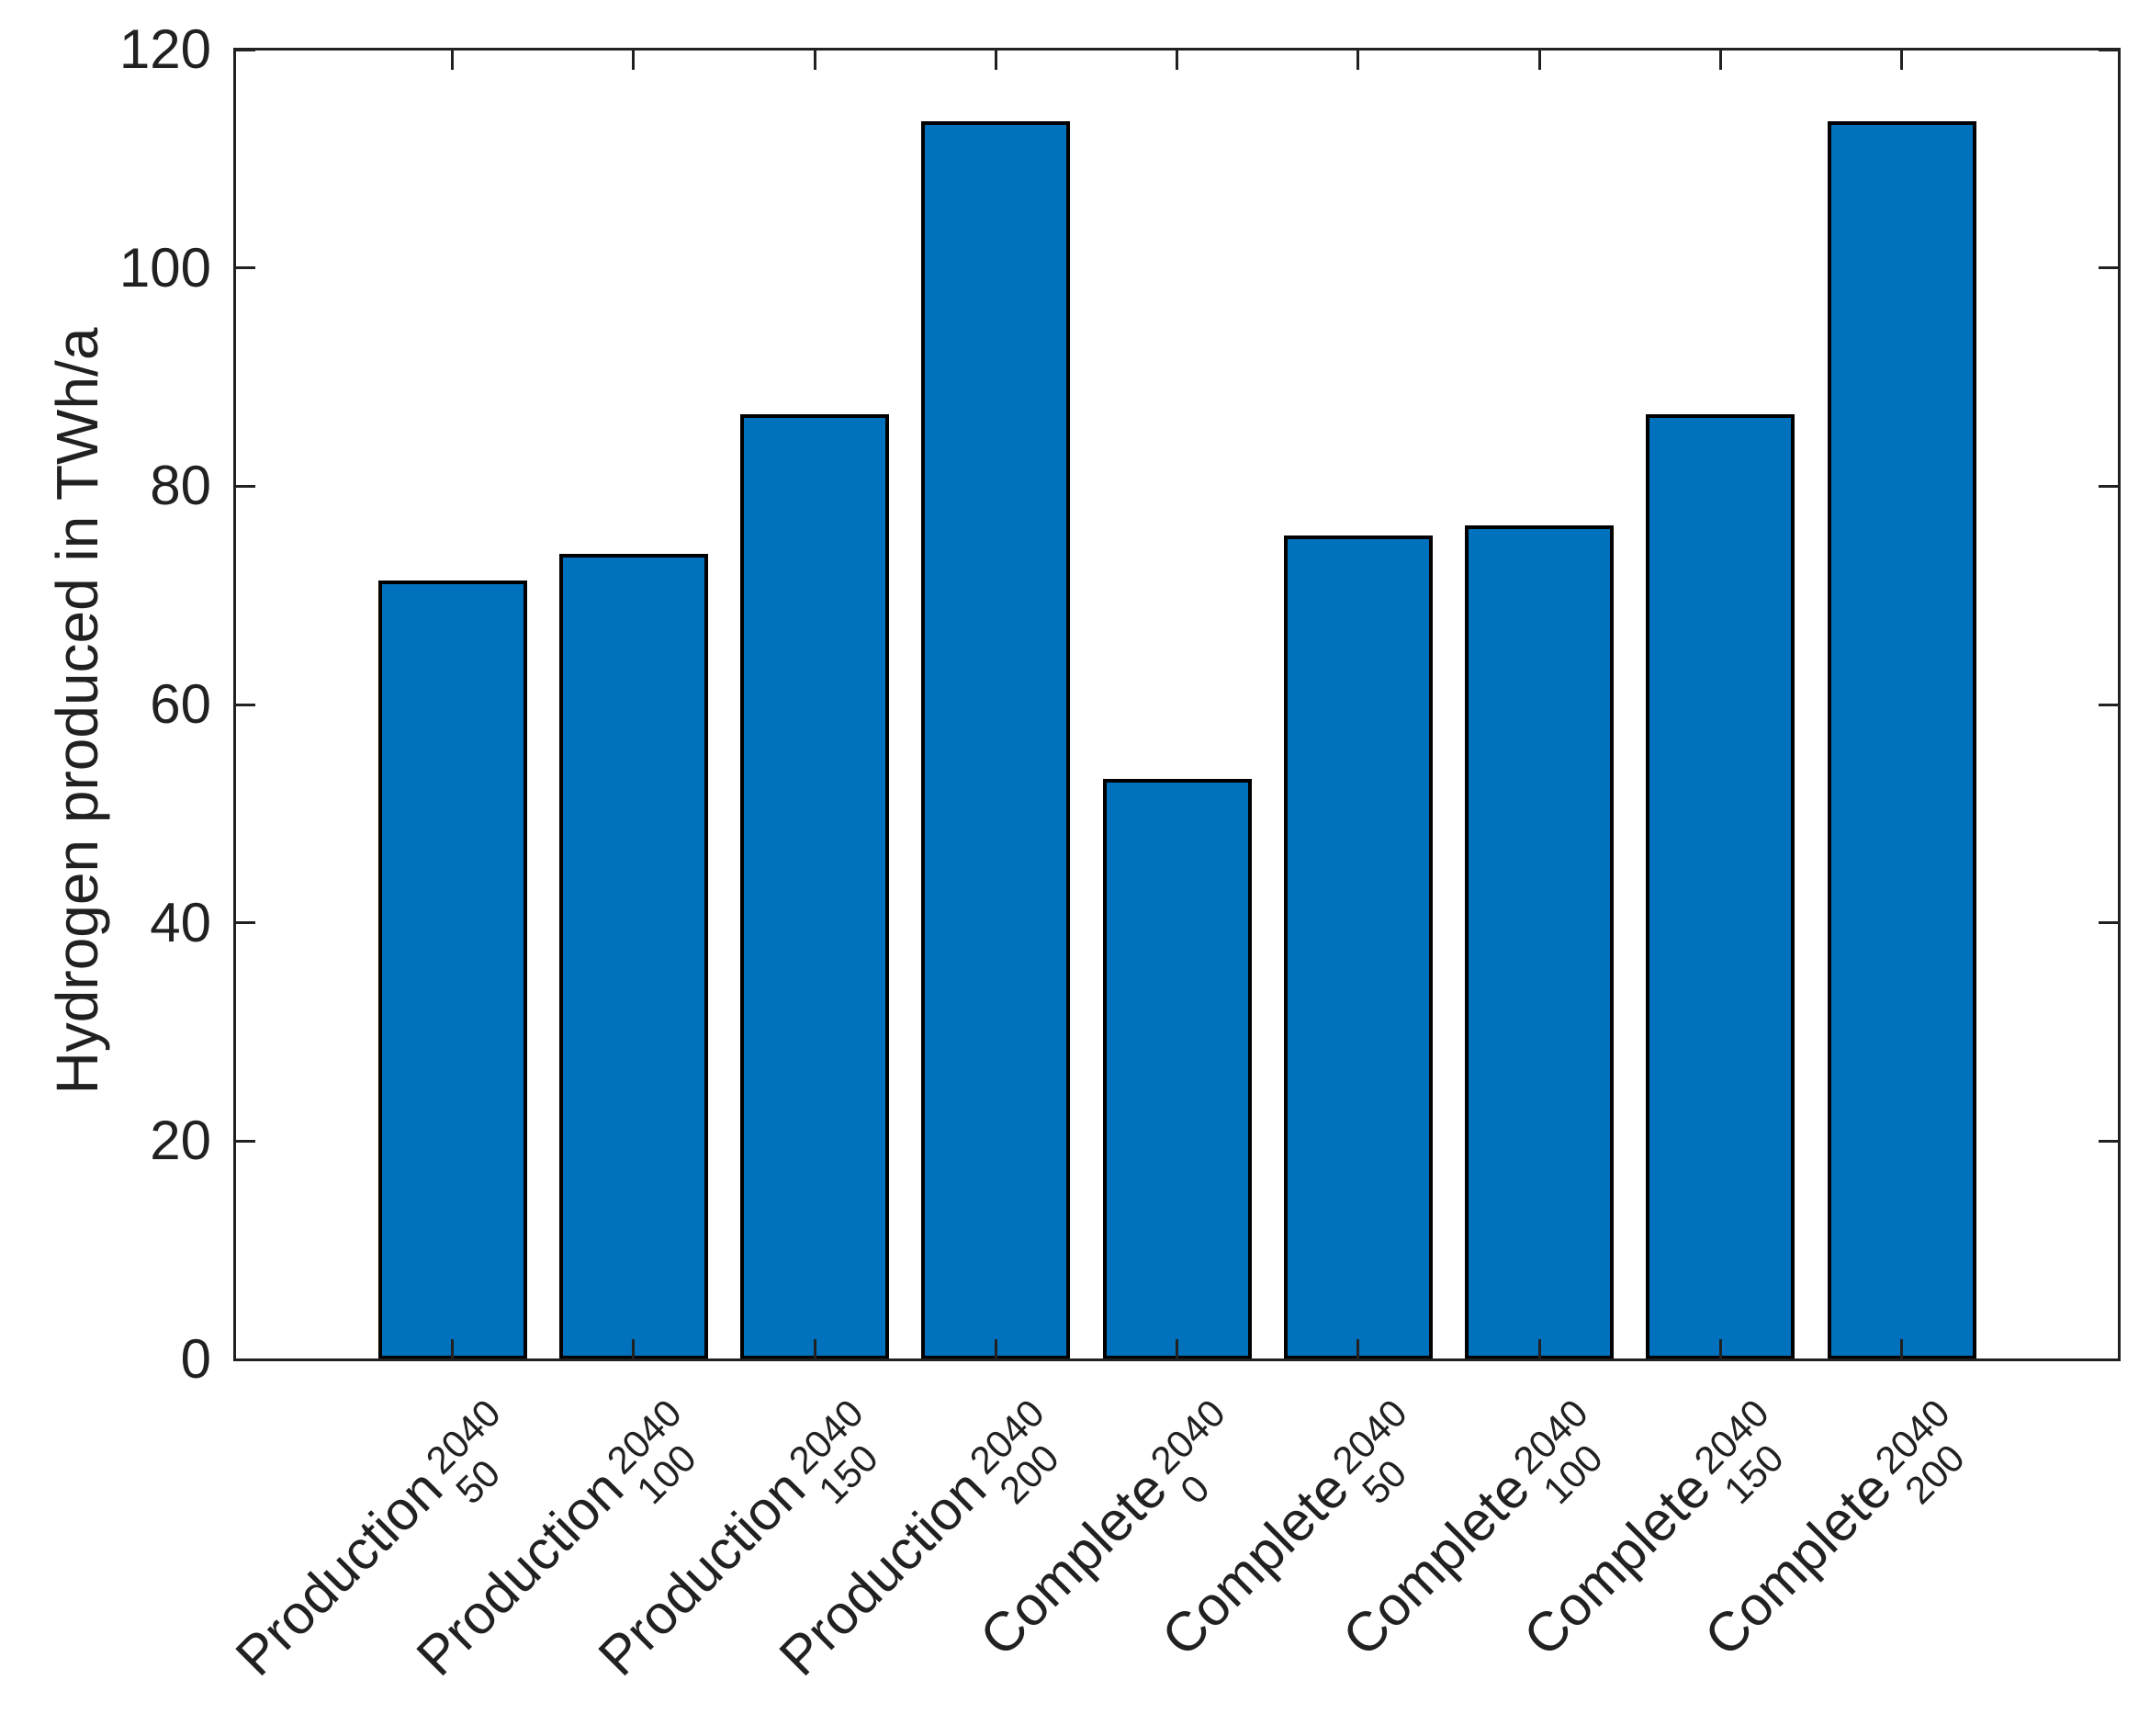 The height and width of the screenshot is (1736, 2150). What do you see at coordinates (164, 49) in the screenshot?
I see `y-tick-label: 120` at bounding box center [164, 49].